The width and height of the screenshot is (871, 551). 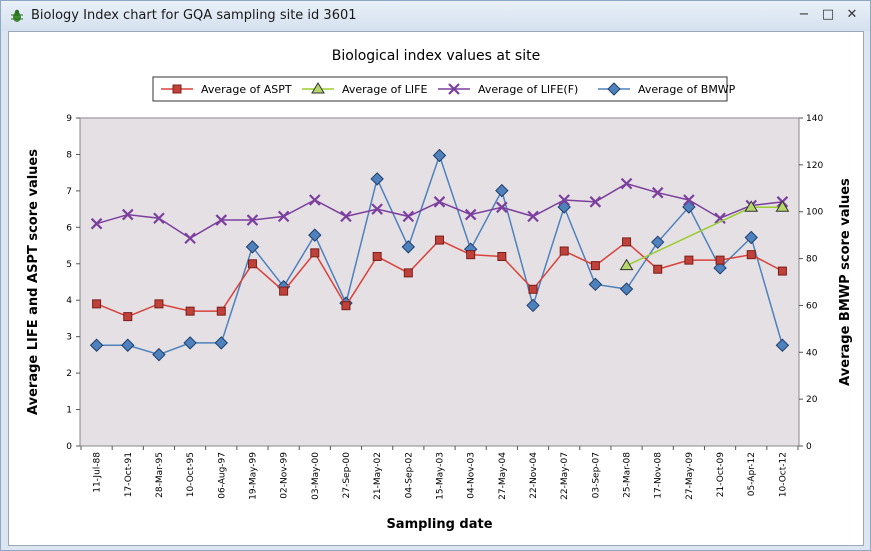 What do you see at coordinates (441, 476) in the screenshot?
I see `x-tick-label: 15-May-03` at bounding box center [441, 476].